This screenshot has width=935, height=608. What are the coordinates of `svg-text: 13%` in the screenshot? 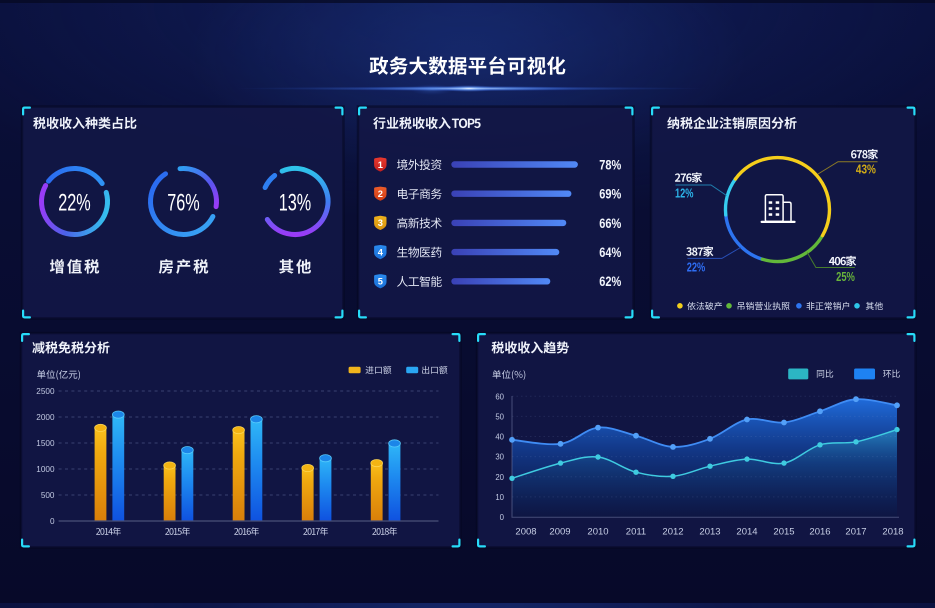 It's located at (295, 203).